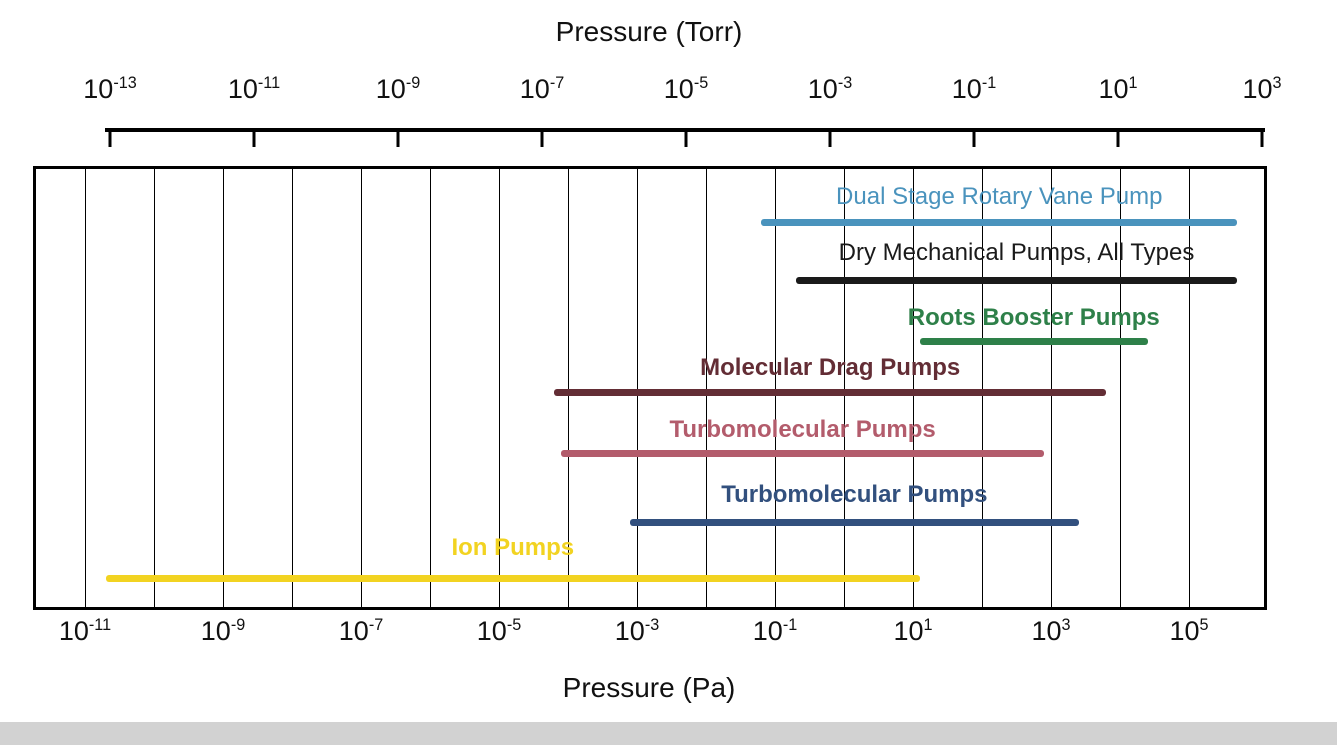  I want to click on gridline-1e-2pa, so click(706, 388).